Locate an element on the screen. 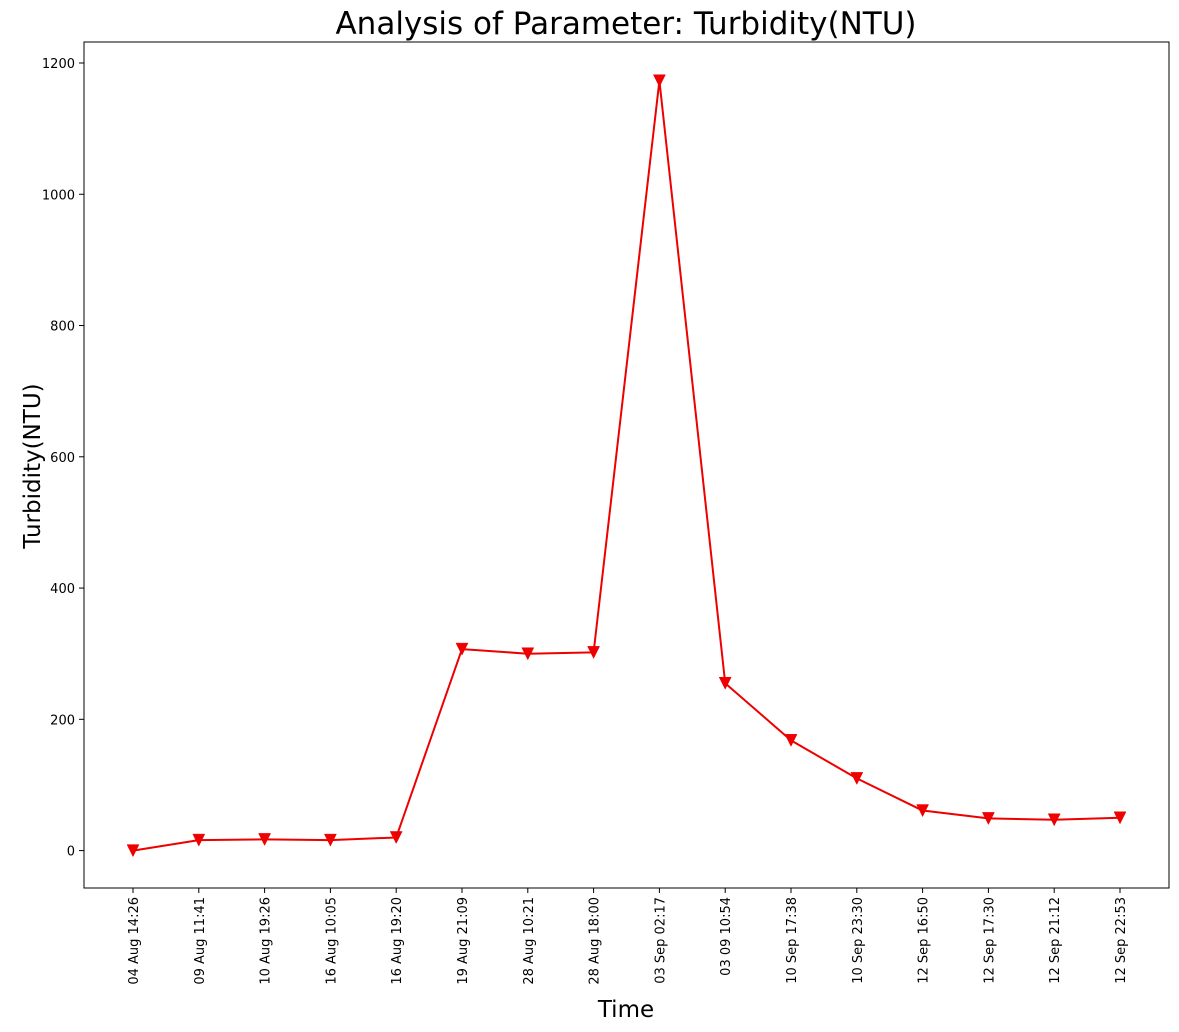 The image size is (1179, 1032). x-tick-label: 10 Sep 17:38 is located at coordinates (792, 940).